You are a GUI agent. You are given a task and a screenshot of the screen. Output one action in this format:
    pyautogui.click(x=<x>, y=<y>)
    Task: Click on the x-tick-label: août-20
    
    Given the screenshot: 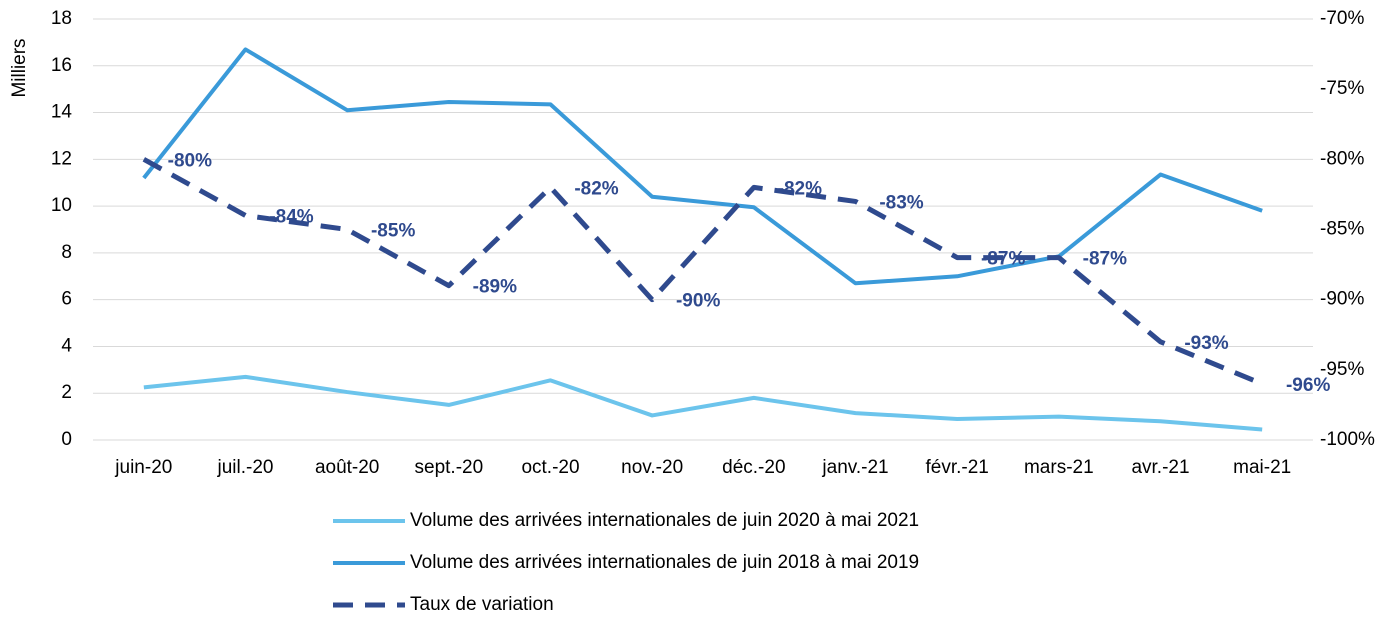 What is the action you would take?
    pyautogui.click(x=347, y=467)
    